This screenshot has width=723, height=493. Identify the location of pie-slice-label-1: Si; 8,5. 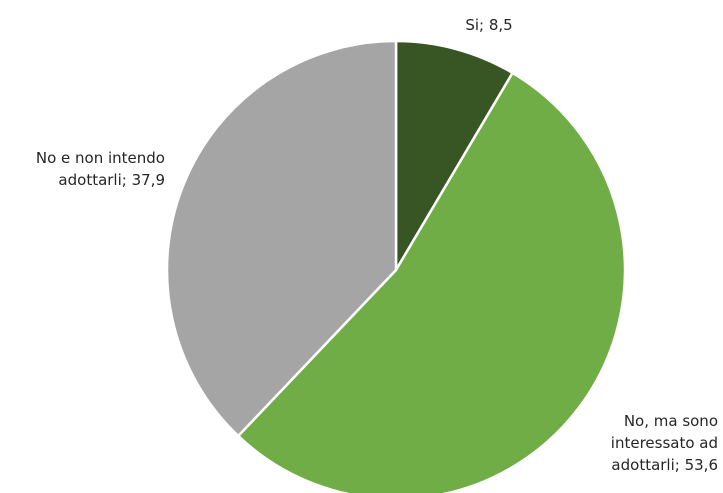
(488, 25).